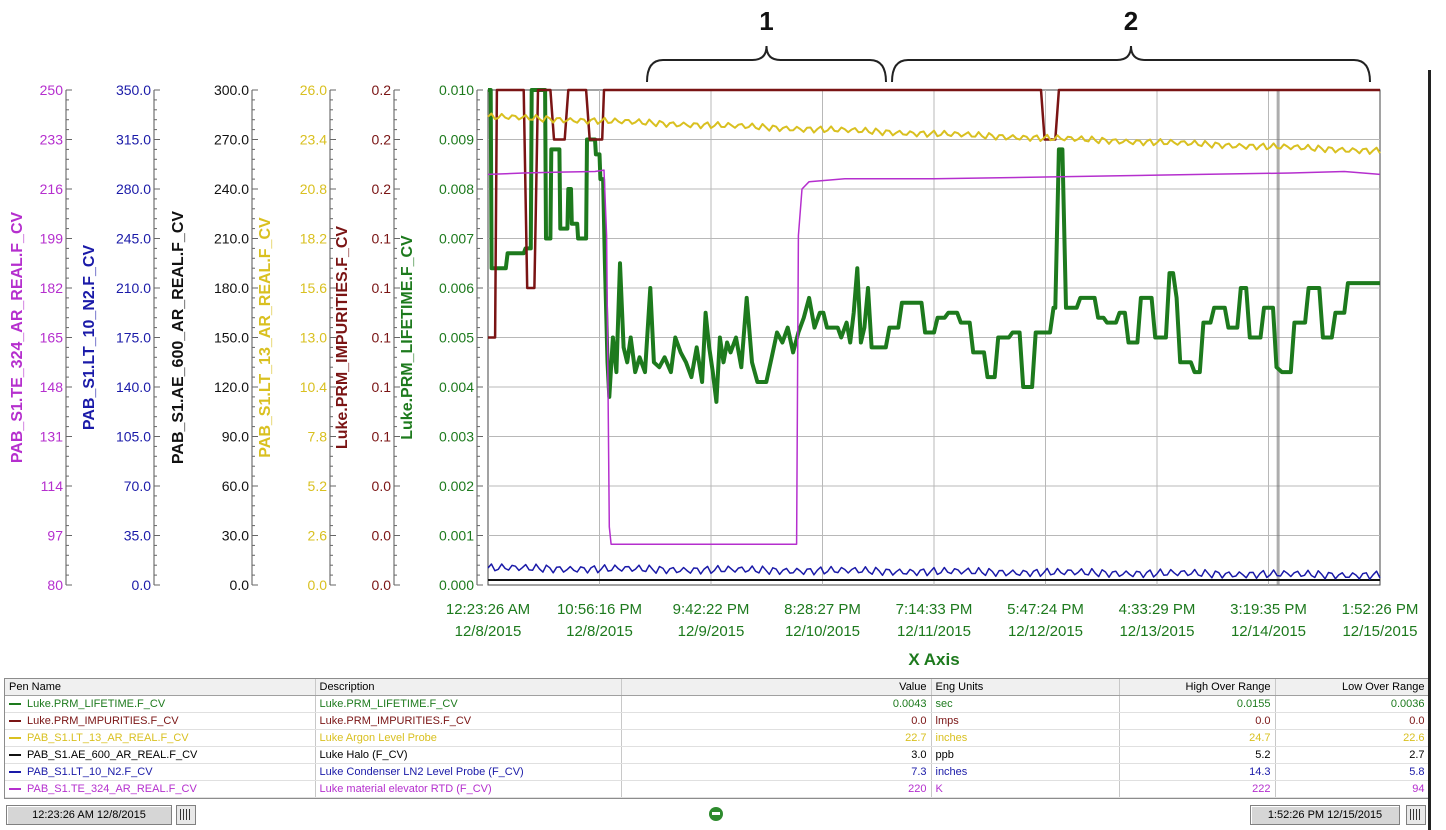 This screenshot has width=1446, height=830. I want to click on pen-name-text: Luke.PRM_LIFETIME.F_CV, so click(96, 704).